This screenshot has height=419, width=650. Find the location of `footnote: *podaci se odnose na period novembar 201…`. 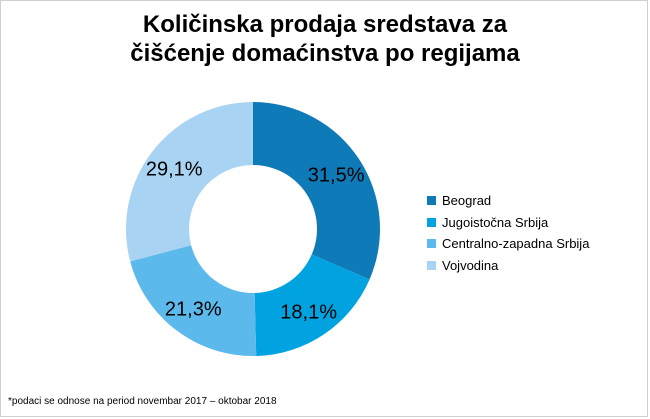

footnote: *podaci se odnose na period novembar 201… is located at coordinates (142, 401).